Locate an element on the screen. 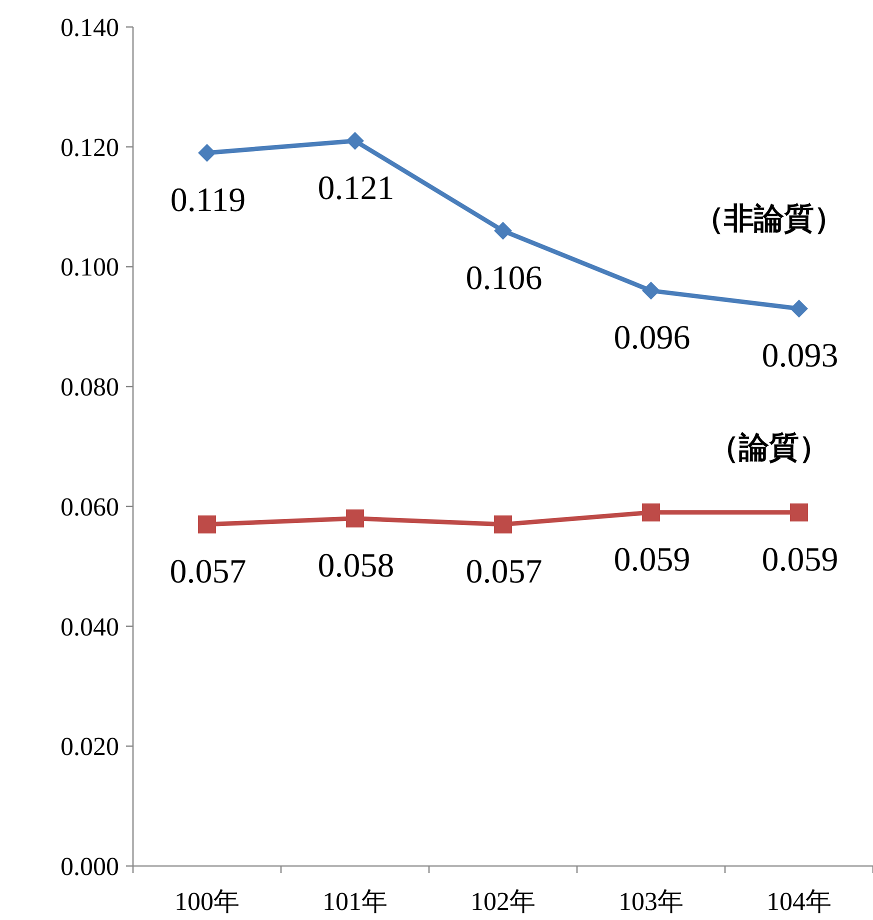  x-tick-label: 100年 is located at coordinates (207, 901).